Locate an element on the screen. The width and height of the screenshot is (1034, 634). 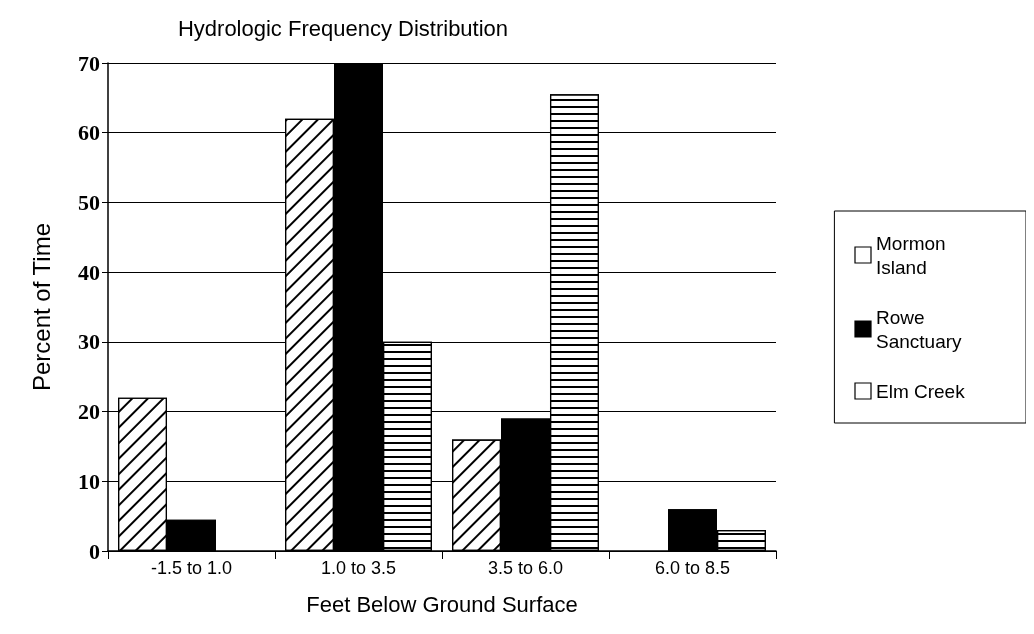
y-tick-label: 0 is located at coordinates (94, 551).